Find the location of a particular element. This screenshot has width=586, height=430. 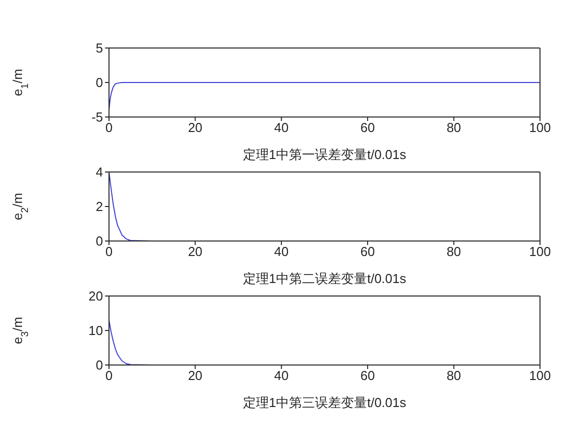

x-axis-title: 定理1中第二误差变量t/0.01s is located at coordinates (324, 278).